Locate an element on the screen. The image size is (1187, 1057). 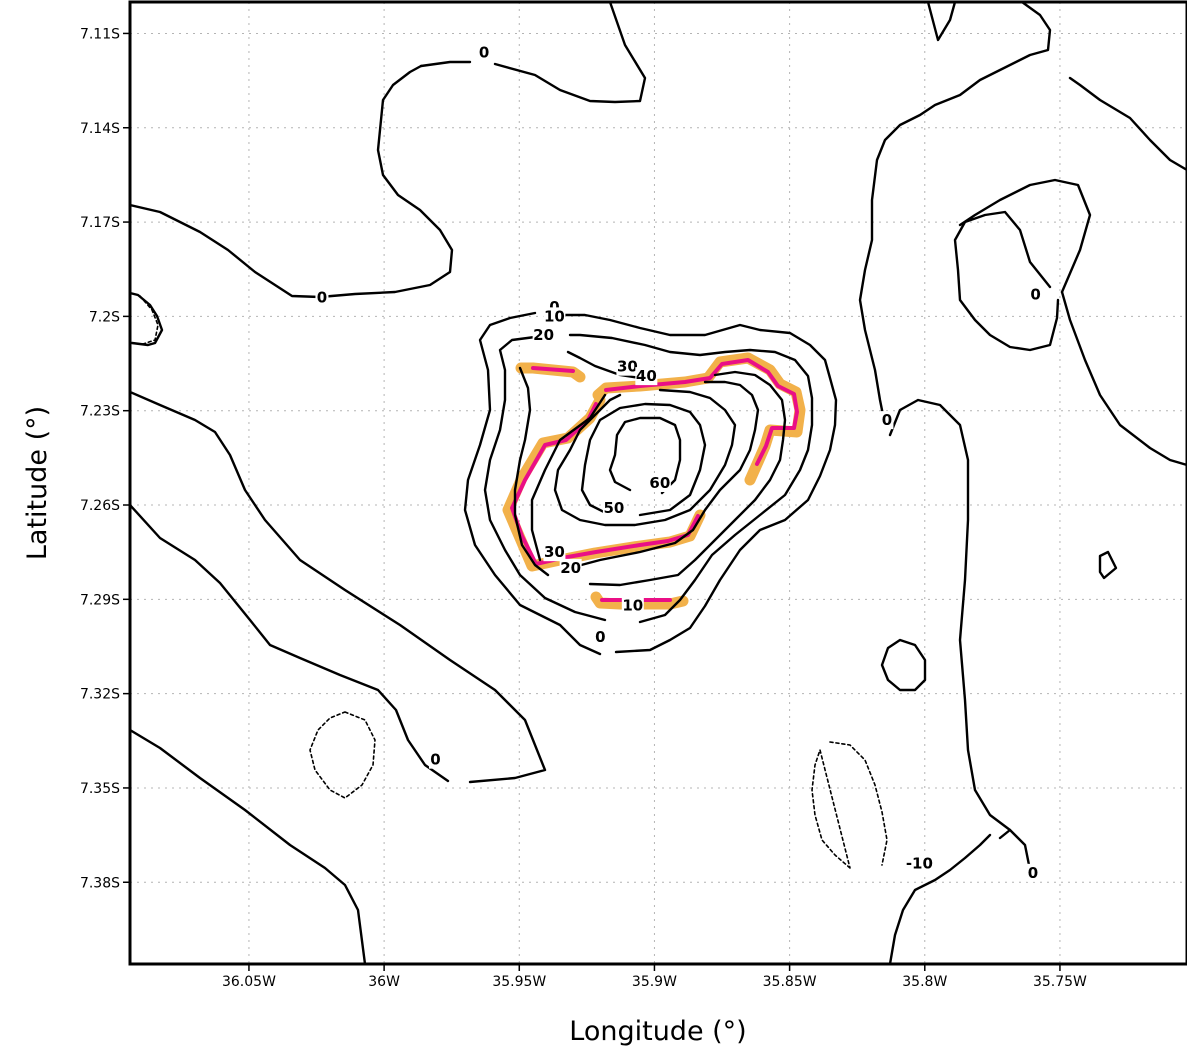
x-tick-label-3: 35.9W is located at coordinates (654, 982).